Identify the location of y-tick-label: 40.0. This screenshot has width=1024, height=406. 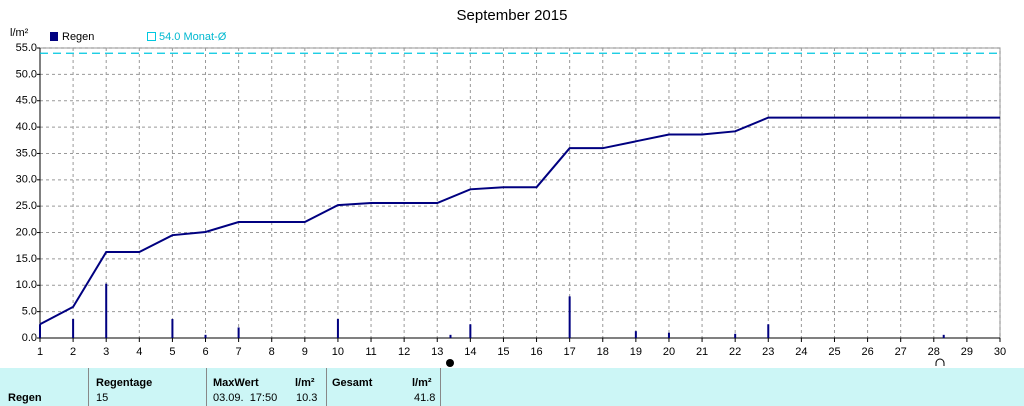
(26, 127).